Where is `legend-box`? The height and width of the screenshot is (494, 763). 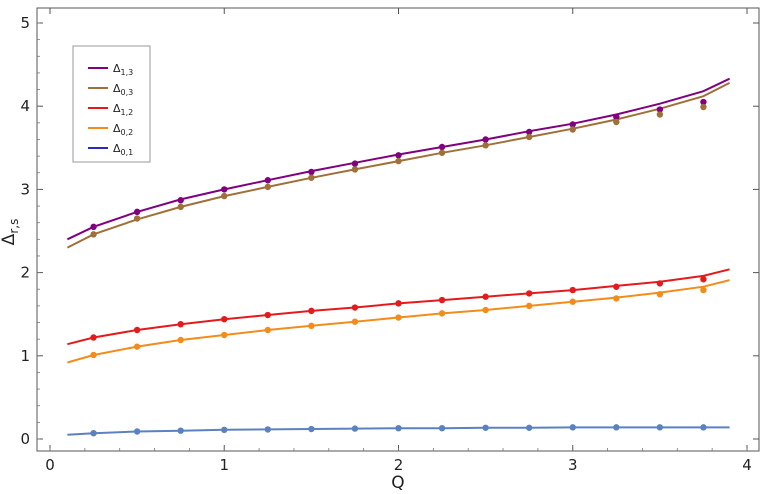
legend-box is located at coordinates (111, 104).